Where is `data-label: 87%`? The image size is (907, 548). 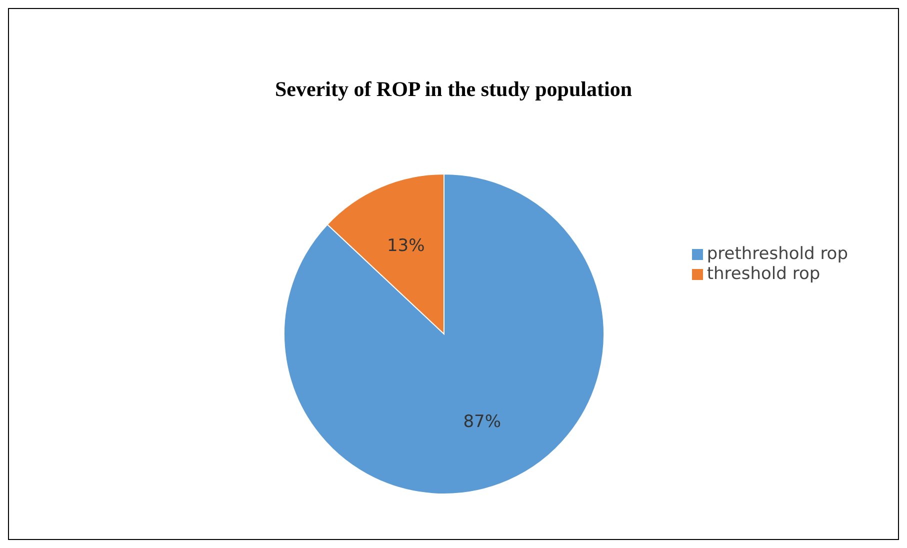 data-label: 87% is located at coordinates (482, 422).